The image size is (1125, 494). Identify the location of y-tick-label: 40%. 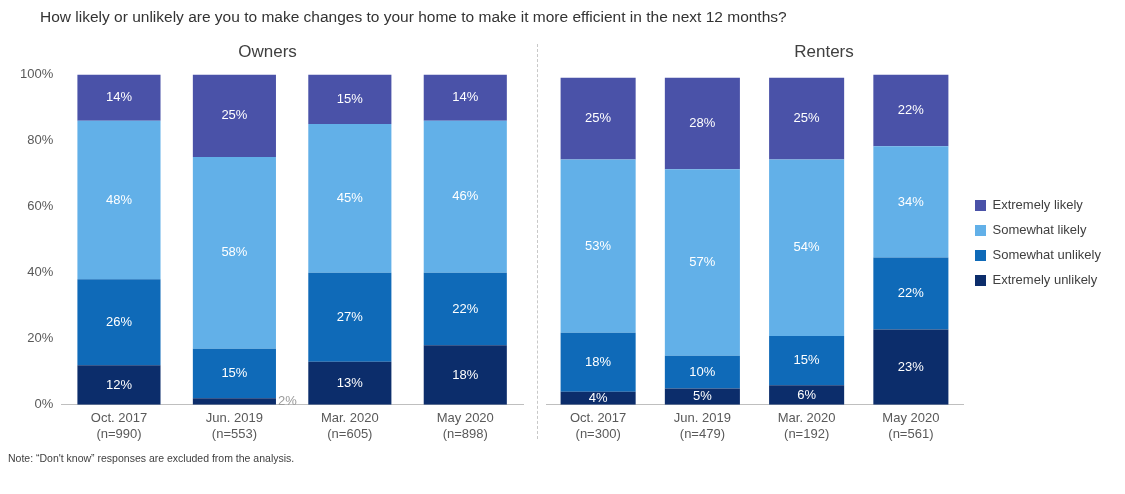
(40, 272).